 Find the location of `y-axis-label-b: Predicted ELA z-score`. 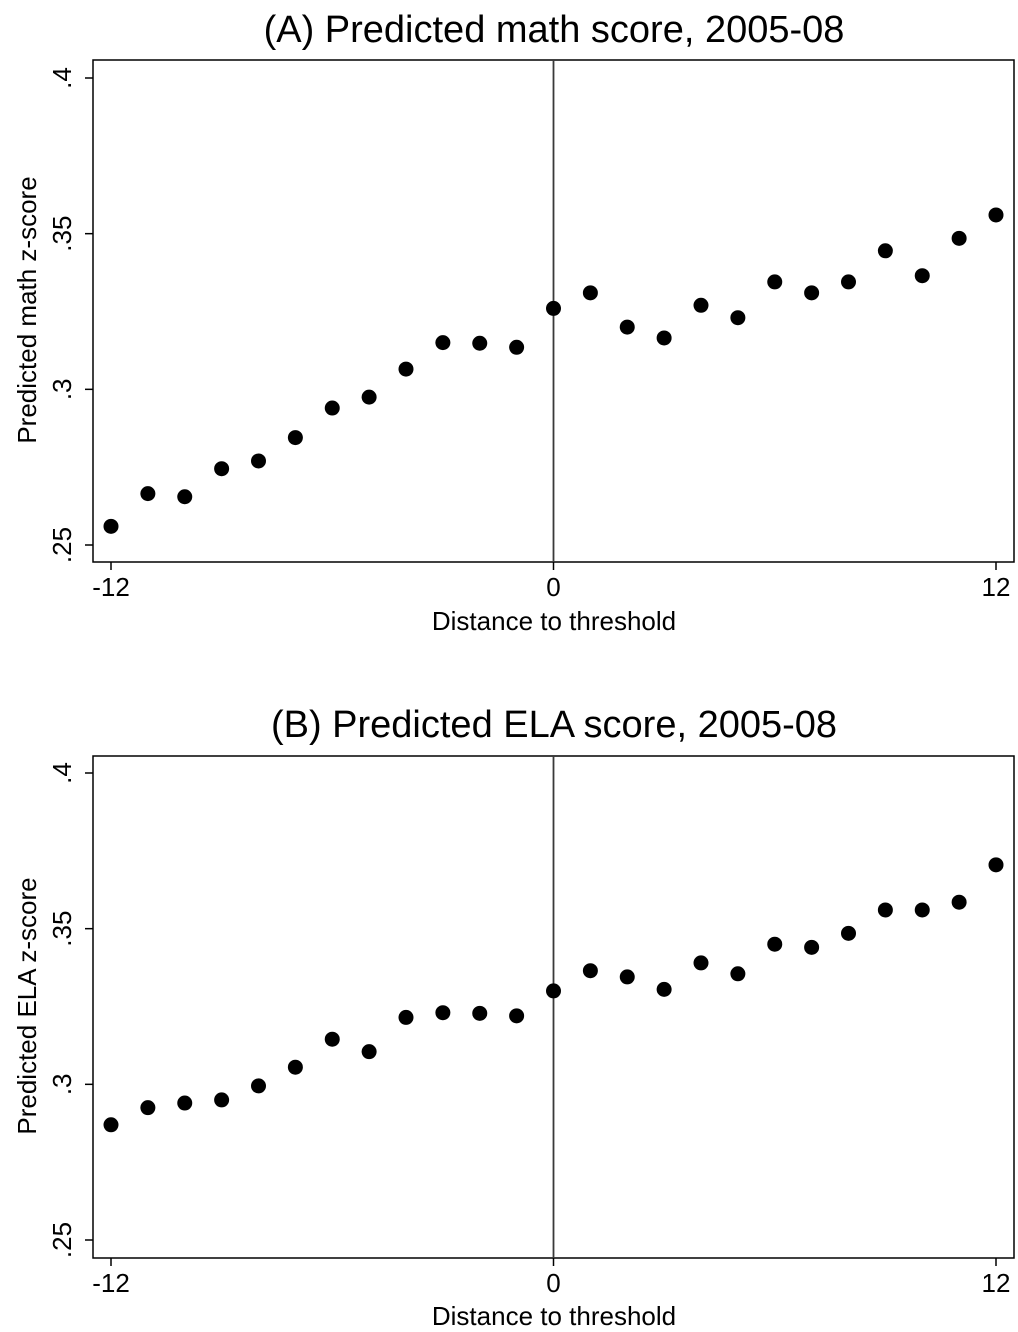

y-axis-label-b: Predicted ELA z-score is located at coordinates (27, 1005).